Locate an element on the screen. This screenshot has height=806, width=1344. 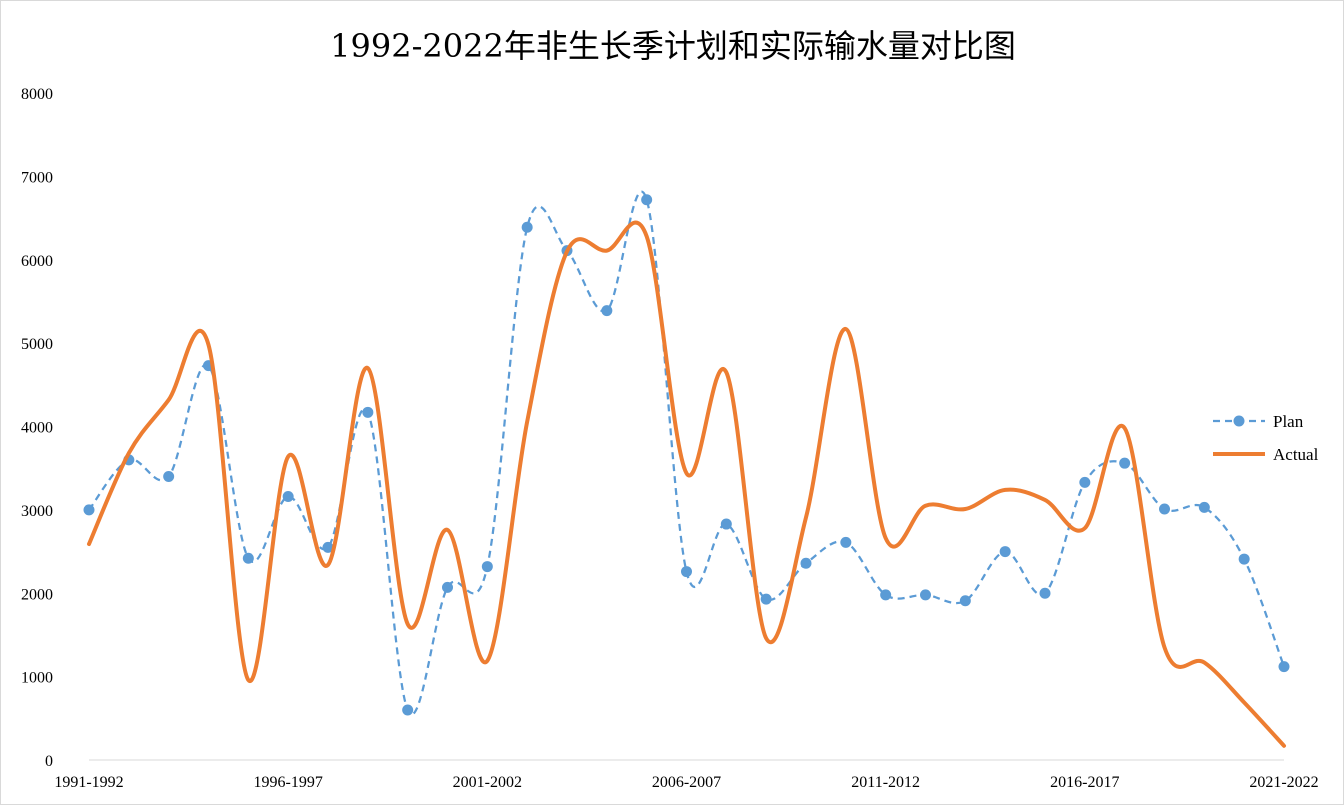
x-tick-label: 2001-2002 is located at coordinates (487, 782).